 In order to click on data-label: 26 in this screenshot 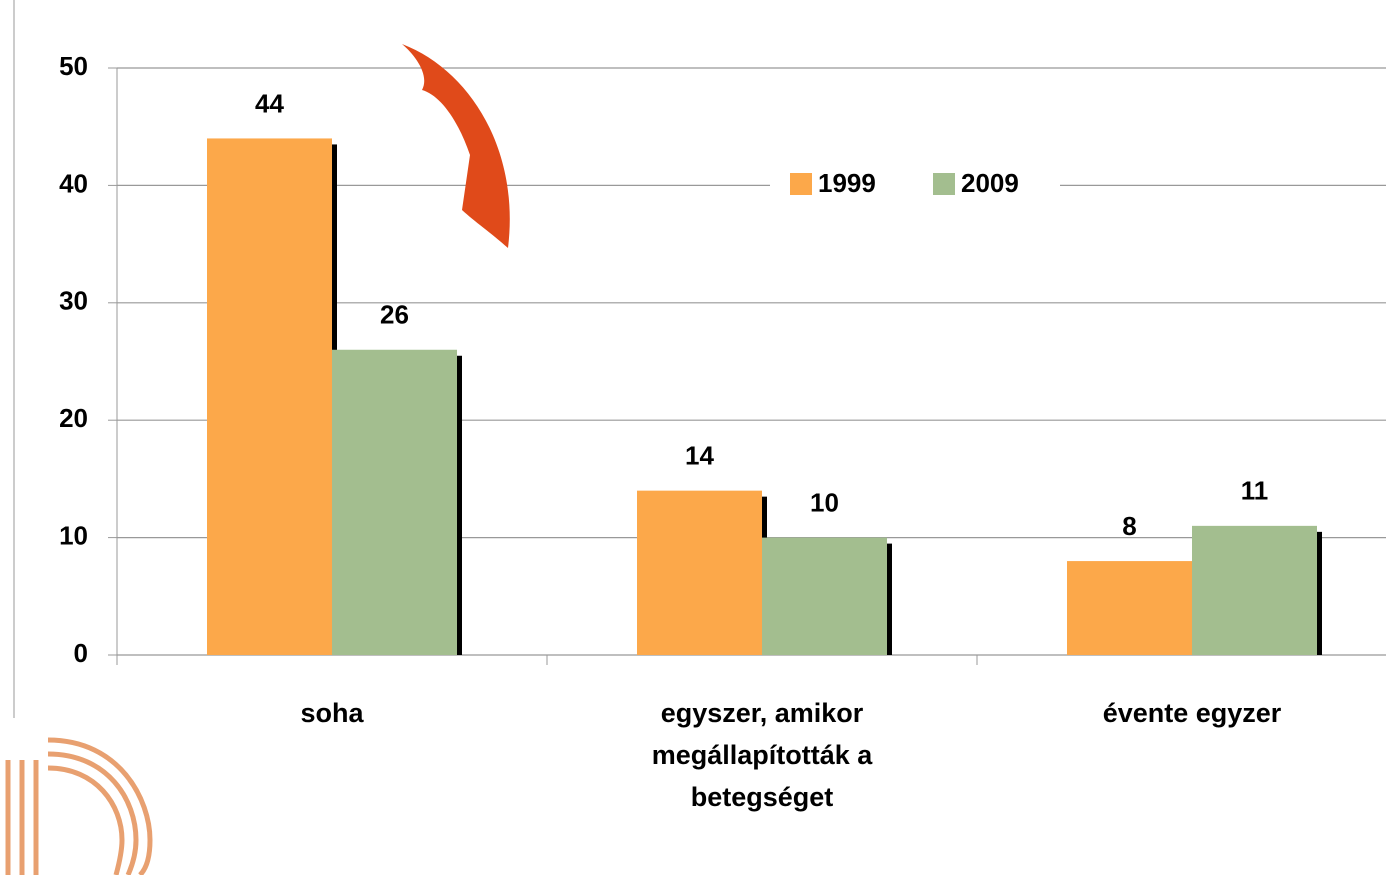, I will do `click(394, 315)`.